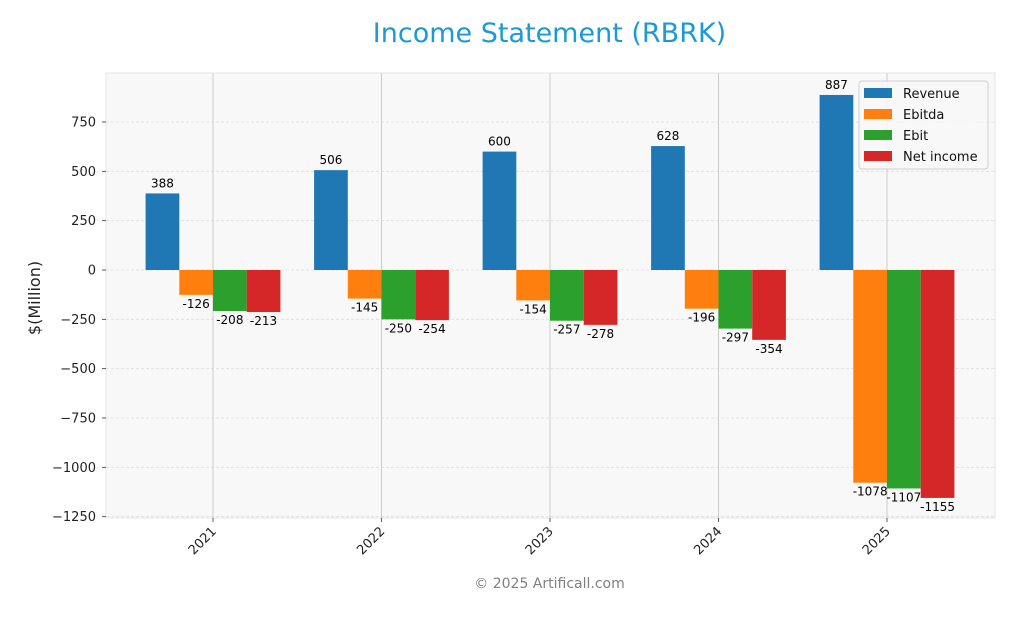 This screenshot has height=617, width=1019. Describe the element at coordinates (229, 320) in the screenshot. I see `bar-value-label: -208` at that location.